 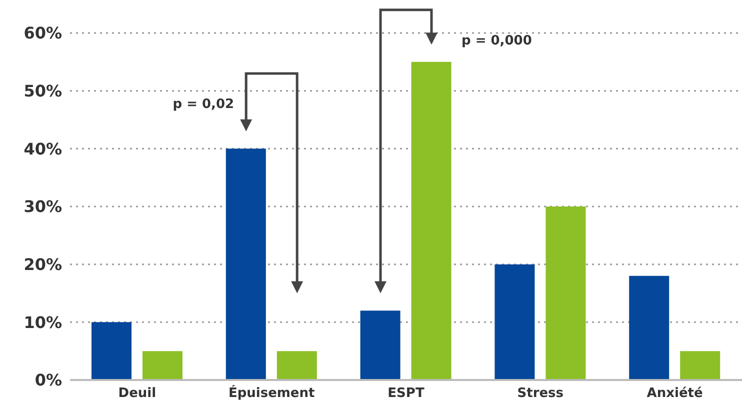 What do you see at coordinates (43, 91) in the screenshot?
I see `y-tick-label: 50%` at bounding box center [43, 91].